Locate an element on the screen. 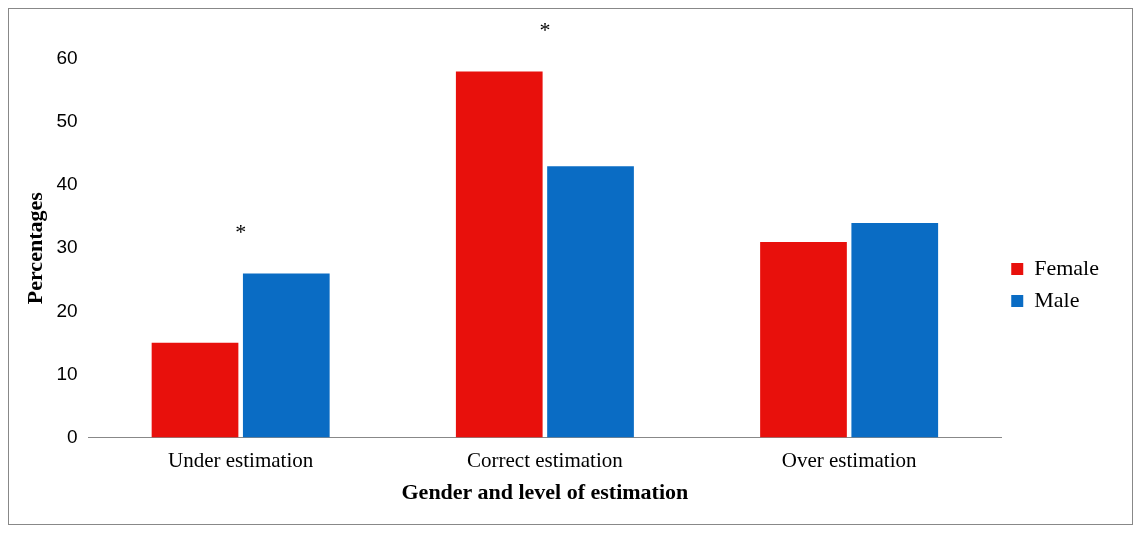  y-tick-label: 0 is located at coordinates (72, 436).